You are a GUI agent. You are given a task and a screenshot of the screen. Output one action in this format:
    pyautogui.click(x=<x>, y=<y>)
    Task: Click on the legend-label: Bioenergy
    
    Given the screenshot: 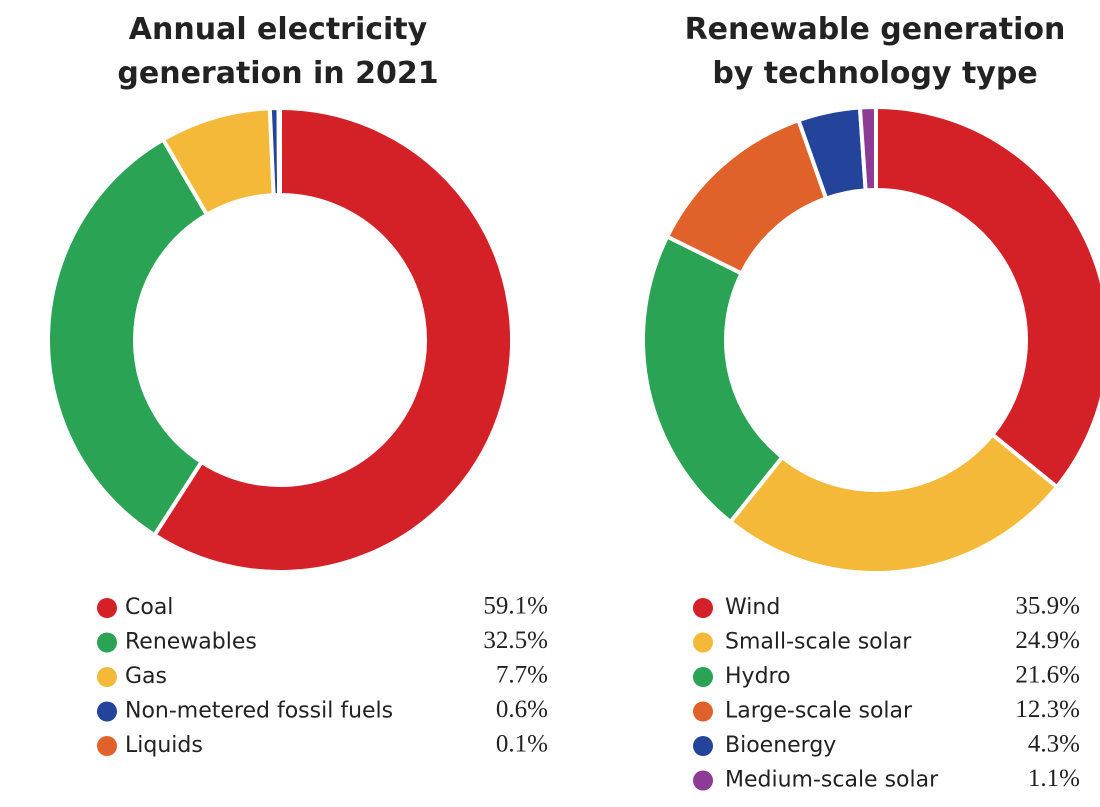 What is the action you would take?
    pyautogui.click(x=780, y=745)
    